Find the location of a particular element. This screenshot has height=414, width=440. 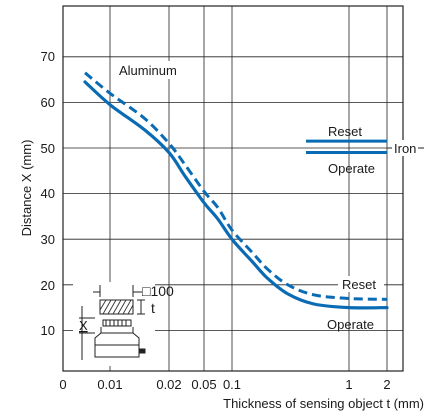

inset-size-label: □100 is located at coordinates (158, 291).